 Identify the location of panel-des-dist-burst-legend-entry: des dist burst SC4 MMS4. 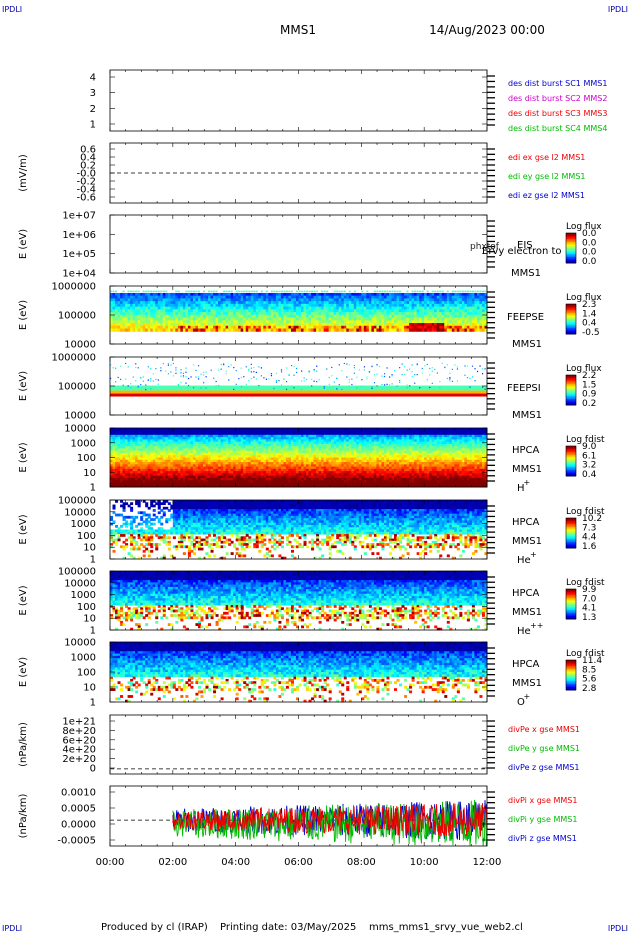
(557, 128).